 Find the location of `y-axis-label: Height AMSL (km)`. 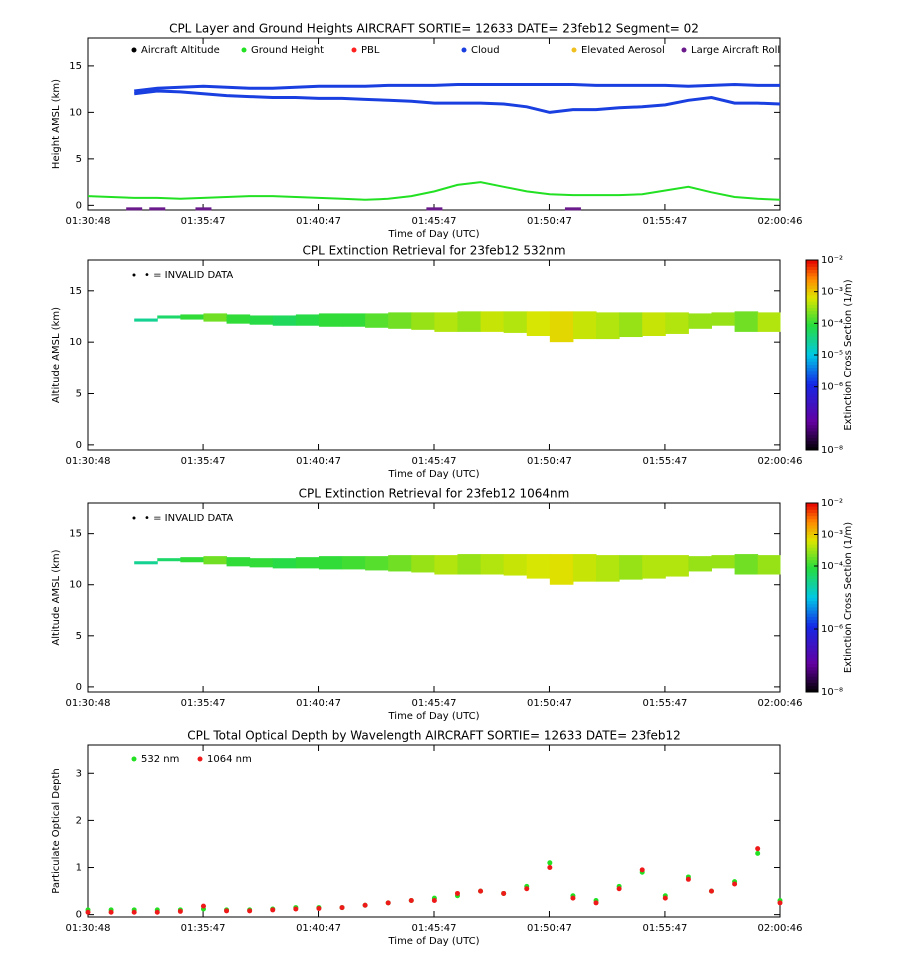

y-axis-label: Height AMSL (km) is located at coordinates (56, 124).